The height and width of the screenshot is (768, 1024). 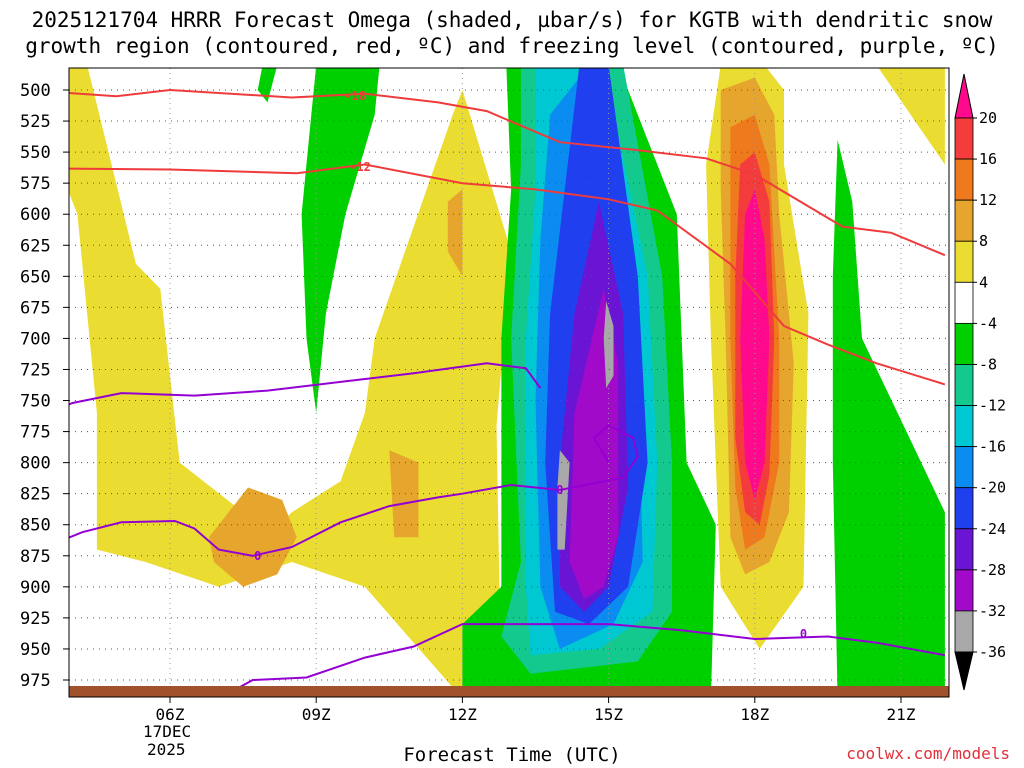 I want to click on y-tick-label-575: 575, so click(x=35, y=184).